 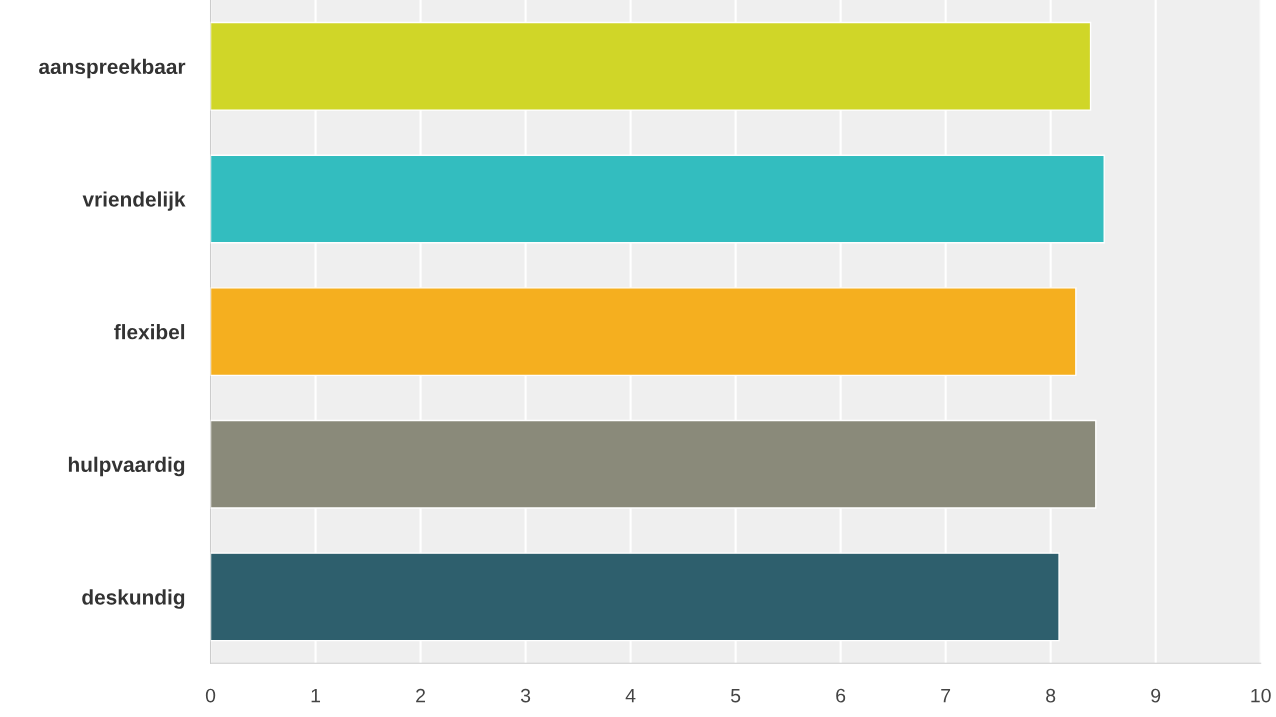 What do you see at coordinates (630, 695) in the screenshot?
I see `x-tick-label: 4` at bounding box center [630, 695].